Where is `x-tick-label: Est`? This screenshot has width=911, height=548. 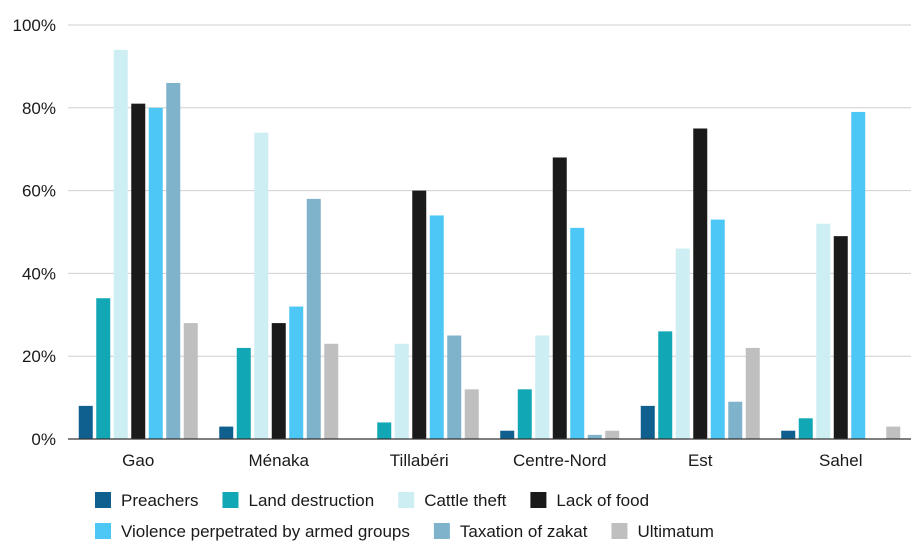
x-tick-label: Est is located at coordinates (700, 460).